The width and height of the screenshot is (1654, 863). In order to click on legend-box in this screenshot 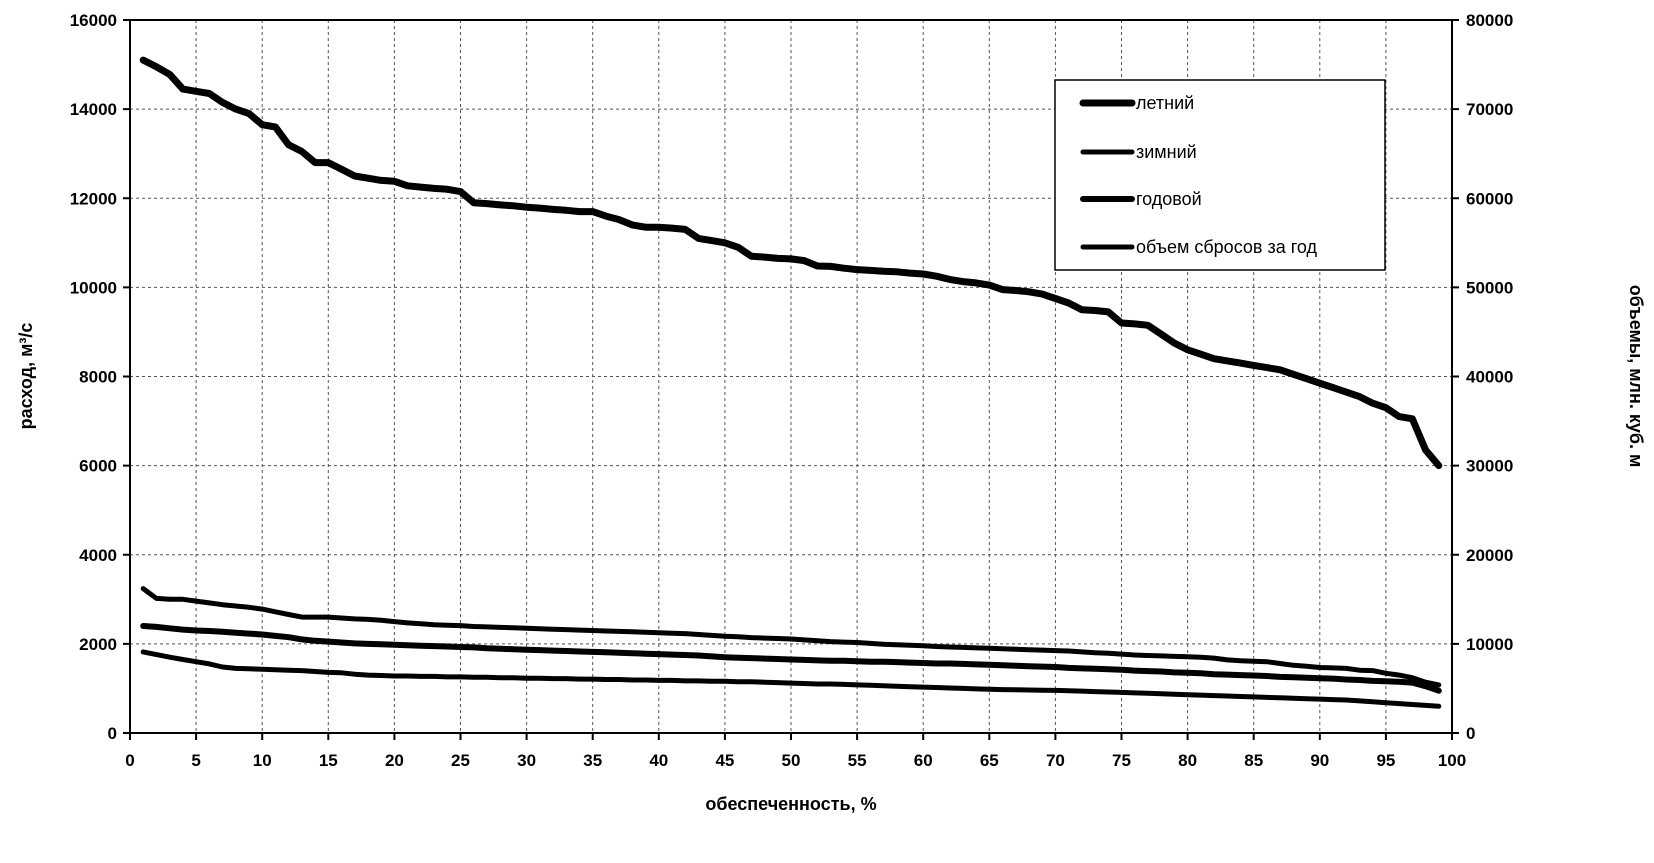, I will do `click(1220, 175)`.